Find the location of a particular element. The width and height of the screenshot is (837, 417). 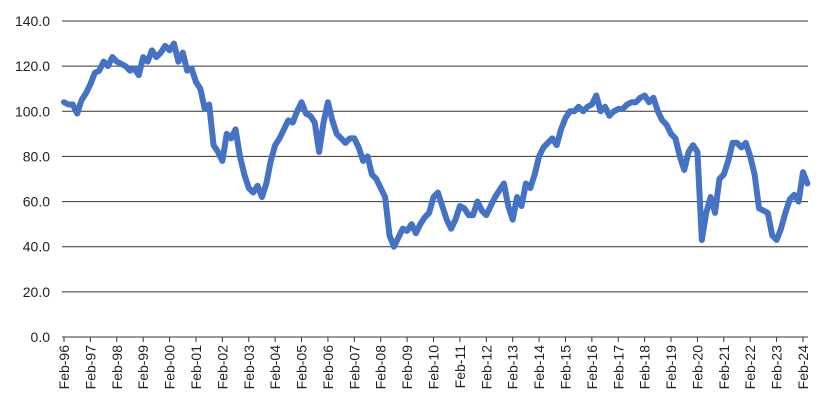

x-tick-label: Feb-08 is located at coordinates (381, 367).